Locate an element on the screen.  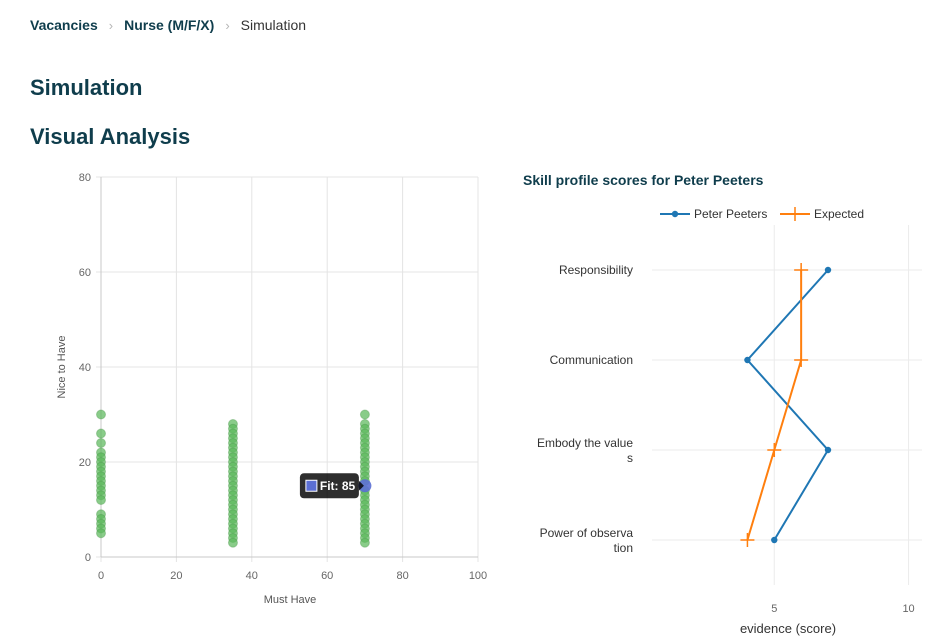
section-title: Visual Analysis is located at coordinates (110, 136).